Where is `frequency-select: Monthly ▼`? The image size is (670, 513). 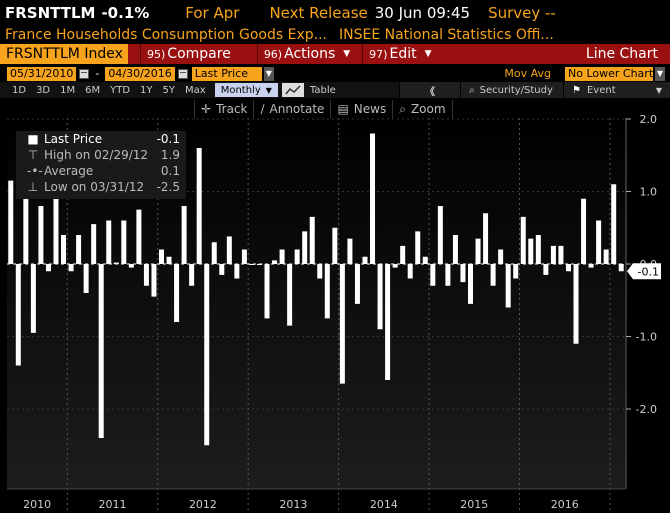
frequency-select: Monthly ▼ is located at coordinates (246, 90).